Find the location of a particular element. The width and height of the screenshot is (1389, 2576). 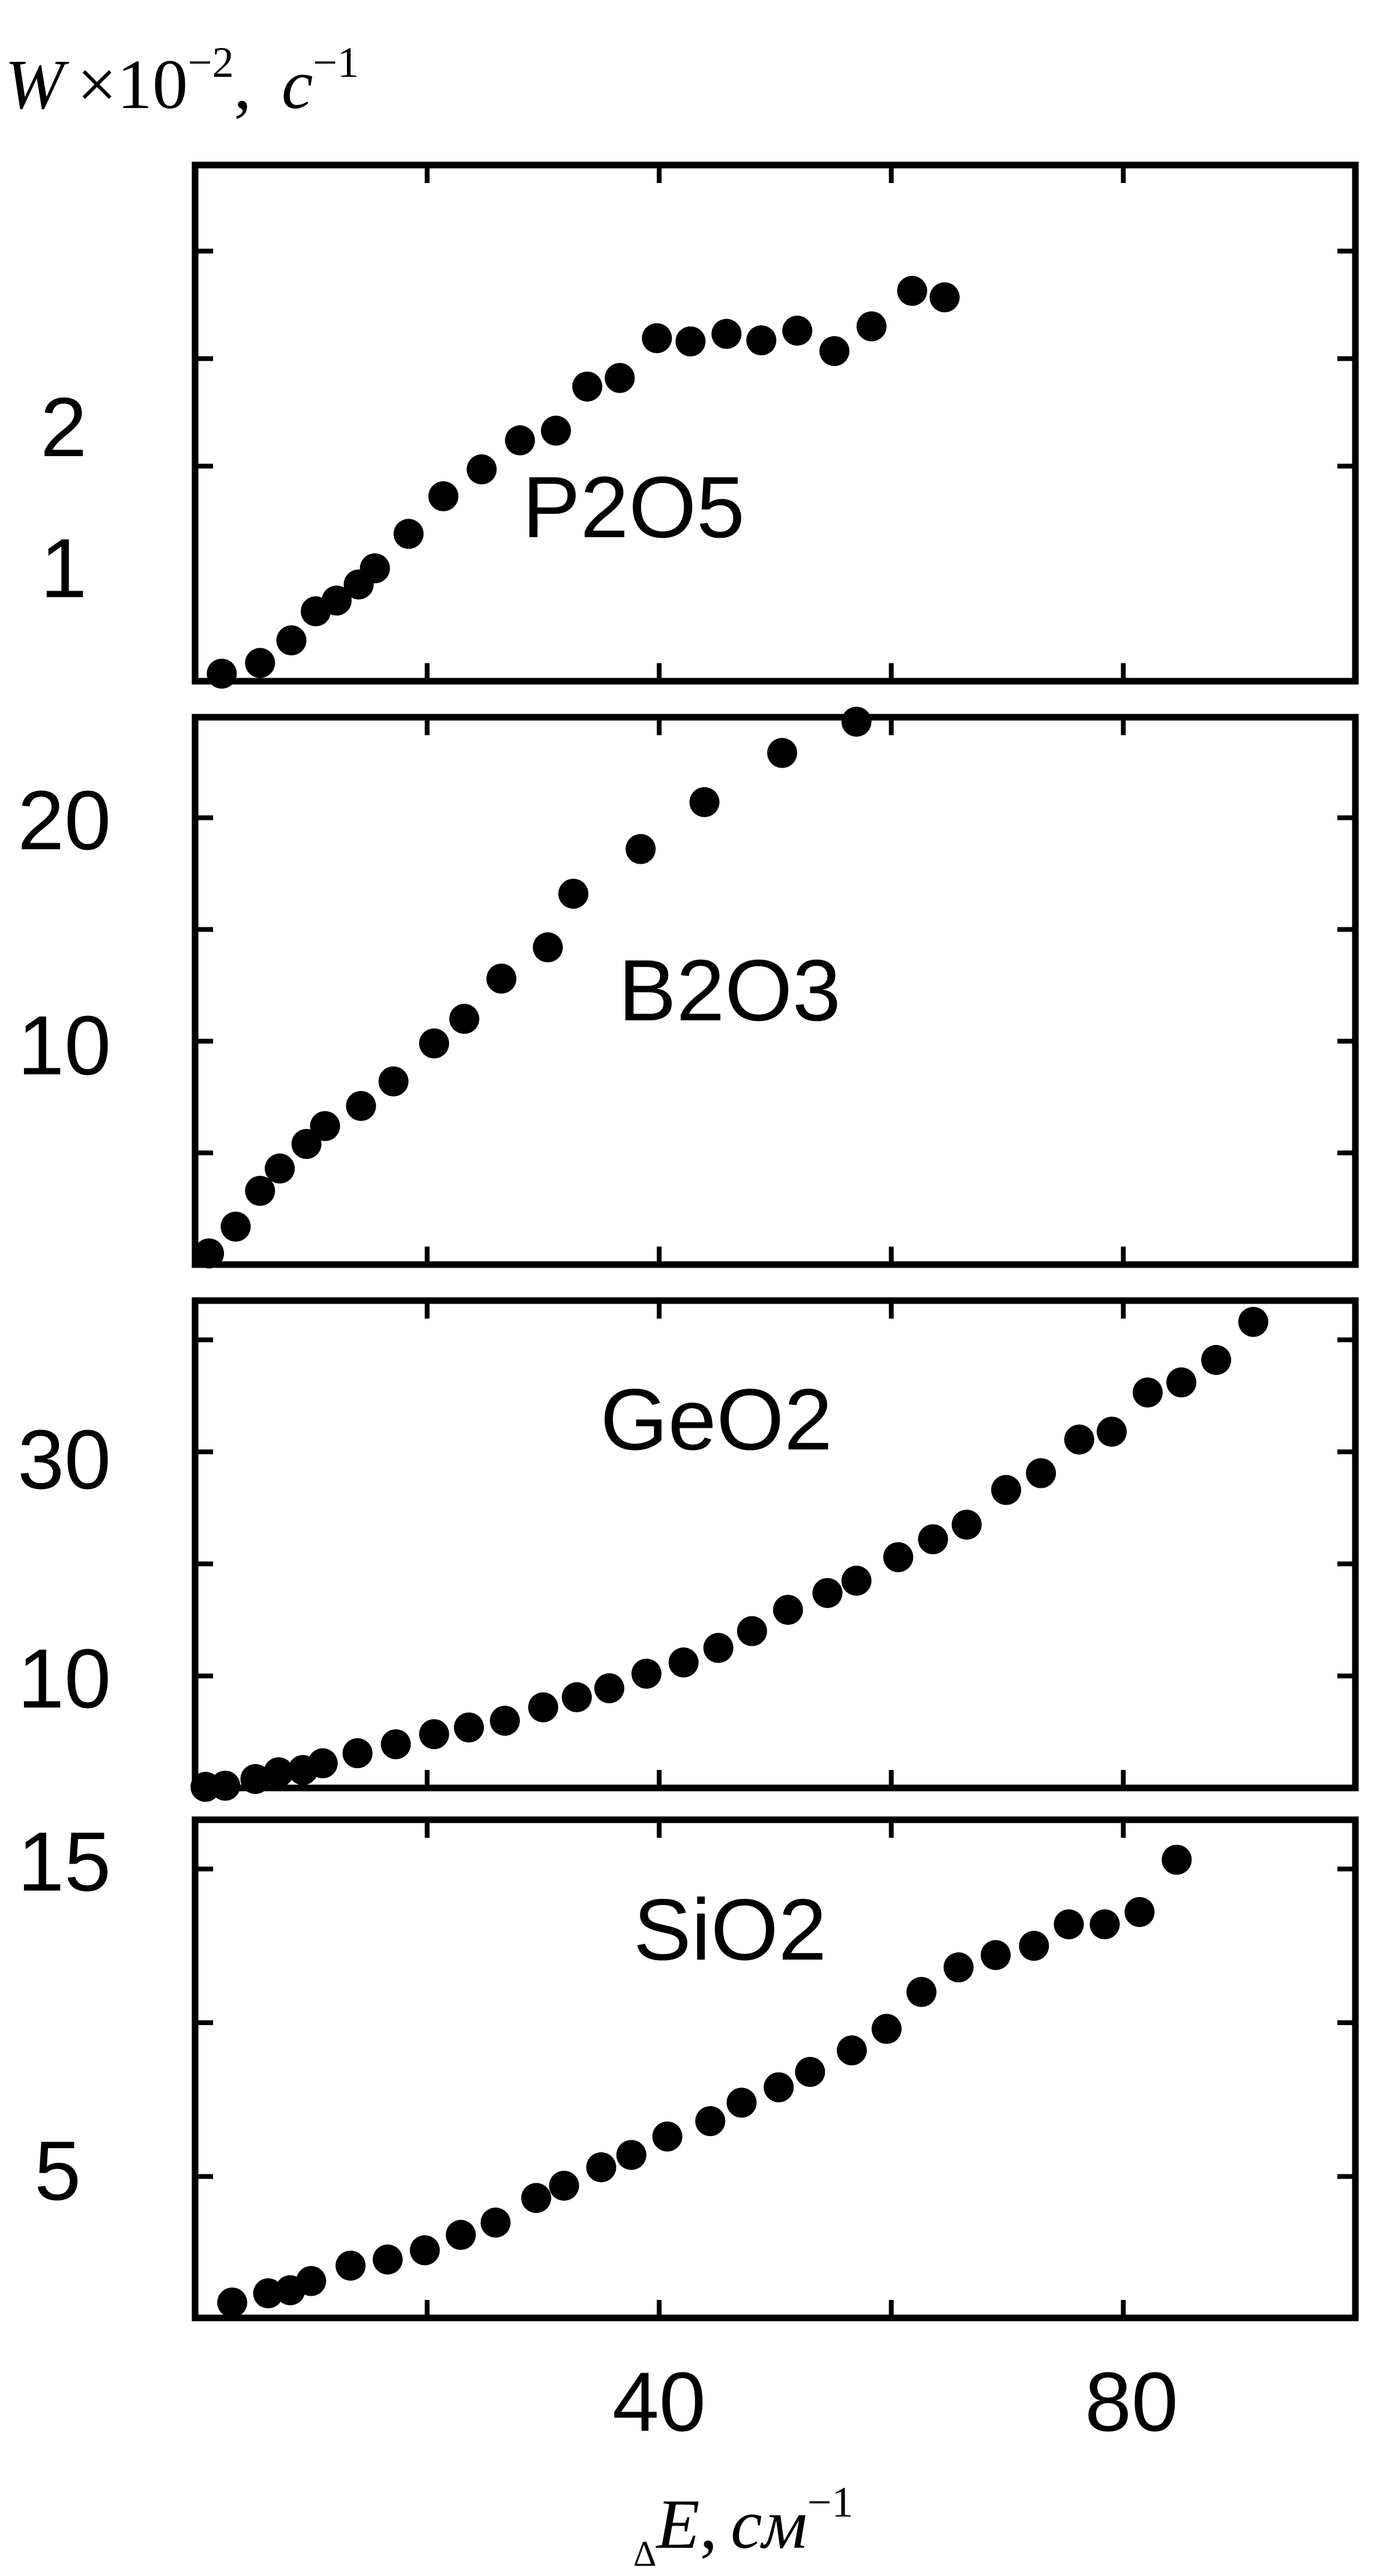

panel-geo2-label: GeO2 is located at coordinates (717, 1419).